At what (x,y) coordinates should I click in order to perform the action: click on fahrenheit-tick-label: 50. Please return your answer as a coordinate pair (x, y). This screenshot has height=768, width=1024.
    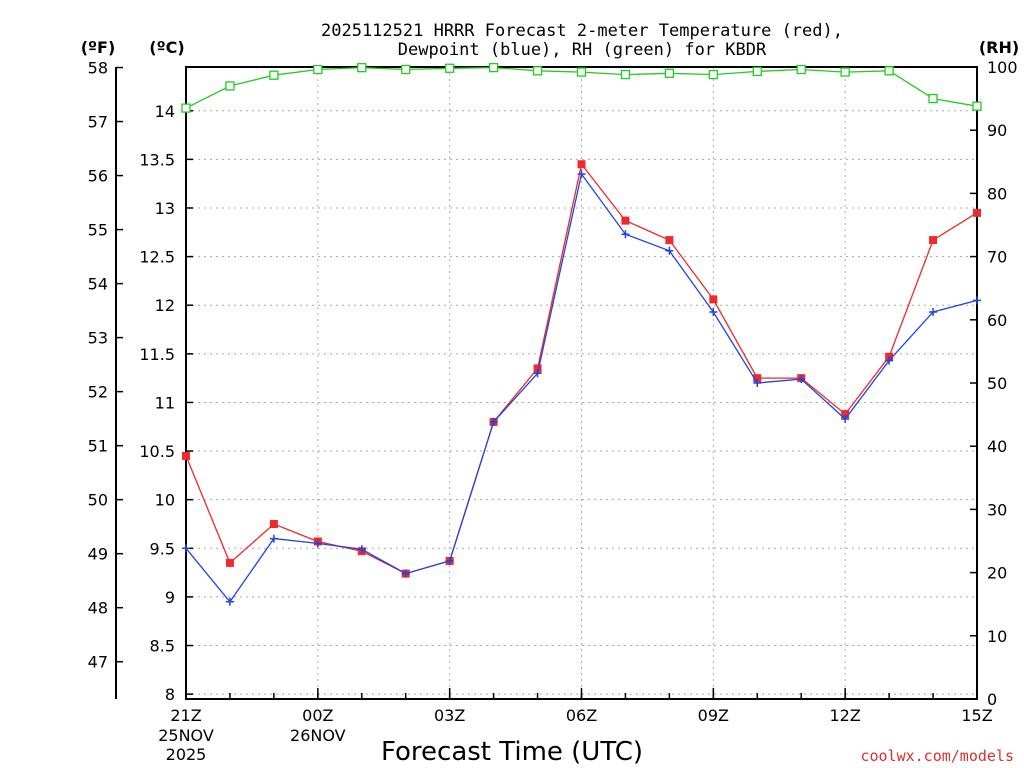
    Looking at the image, I should click on (98, 500).